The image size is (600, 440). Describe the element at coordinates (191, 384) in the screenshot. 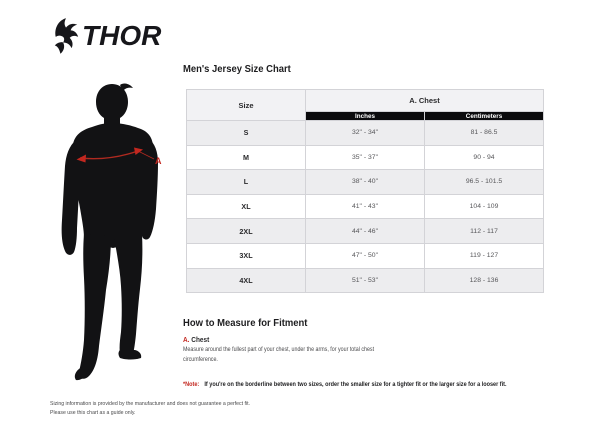

I see `note-label: *Note:` at that location.